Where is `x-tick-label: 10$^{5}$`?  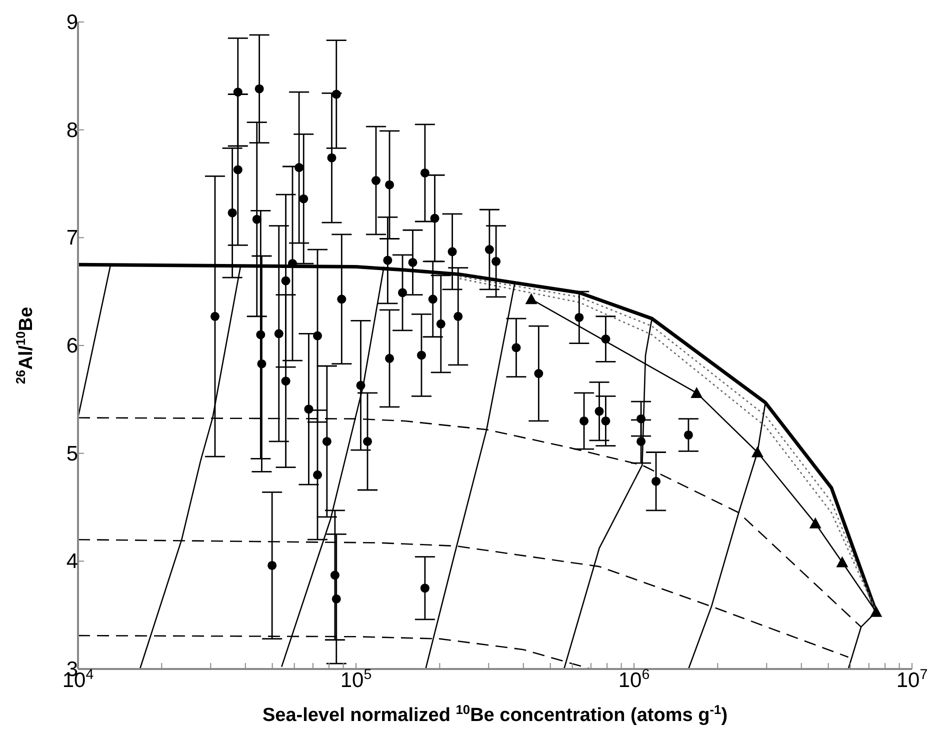
x-tick-label: 10$^{5}$ is located at coordinates (356, 679).